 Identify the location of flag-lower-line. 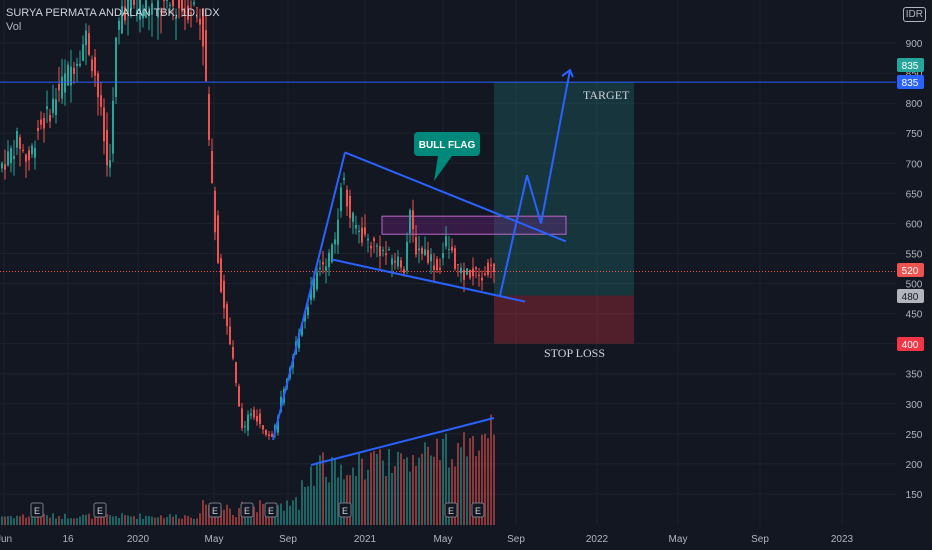
(428, 280).